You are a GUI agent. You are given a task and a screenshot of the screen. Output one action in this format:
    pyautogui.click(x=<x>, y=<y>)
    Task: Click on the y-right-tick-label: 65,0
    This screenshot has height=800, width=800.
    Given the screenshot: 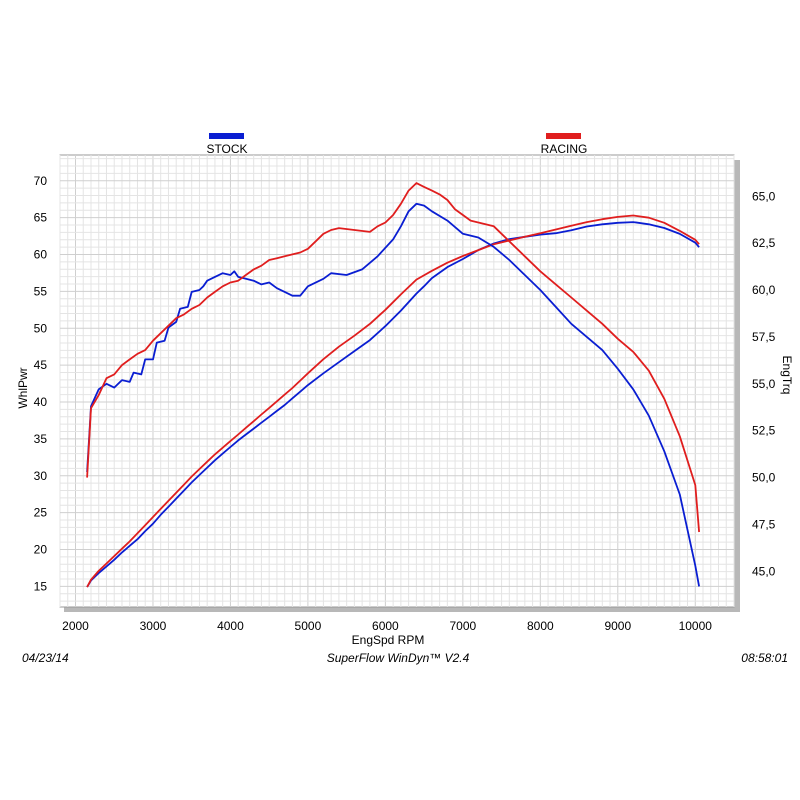 What is the action you would take?
    pyautogui.click(x=764, y=196)
    